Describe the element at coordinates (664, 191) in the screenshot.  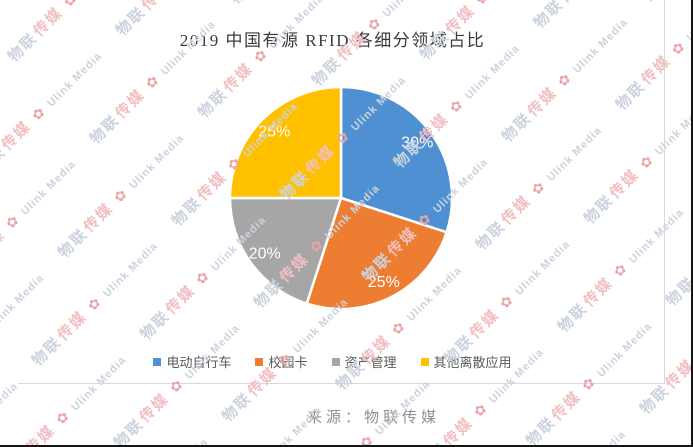
I see `chart-frame-right-border` at that location.